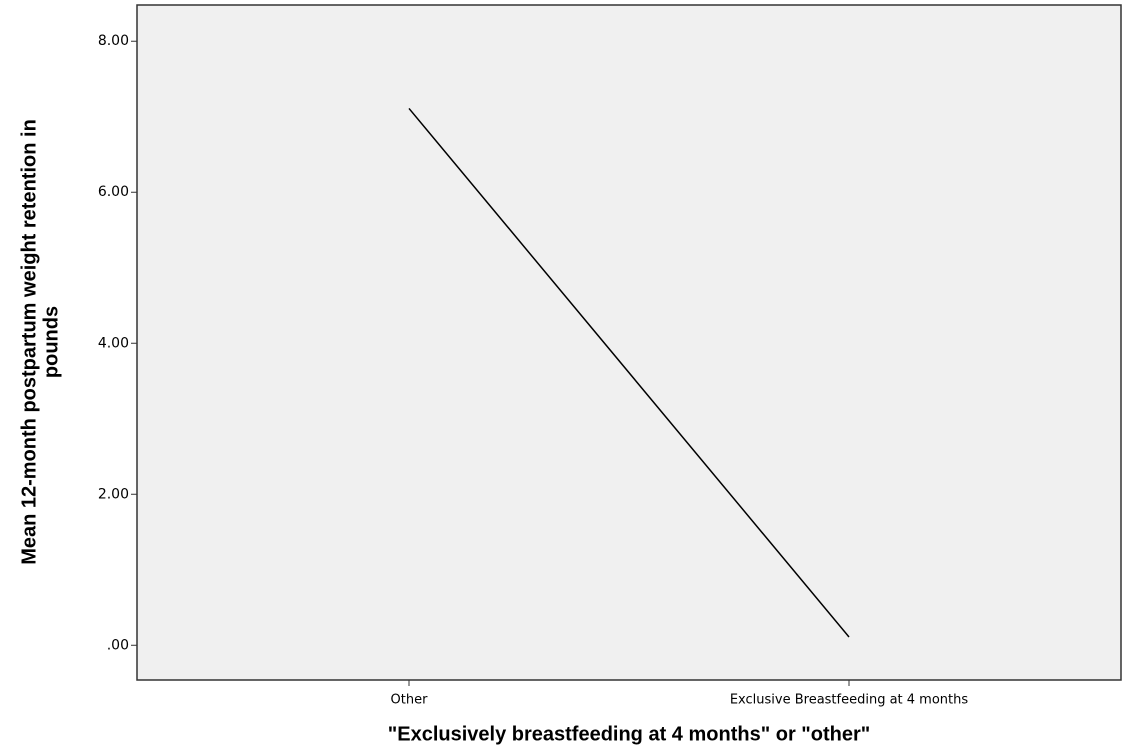  Describe the element at coordinates (849, 700) in the screenshot. I see `x-tick-label: Exclusive Breastfeeding at 4 months` at that location.